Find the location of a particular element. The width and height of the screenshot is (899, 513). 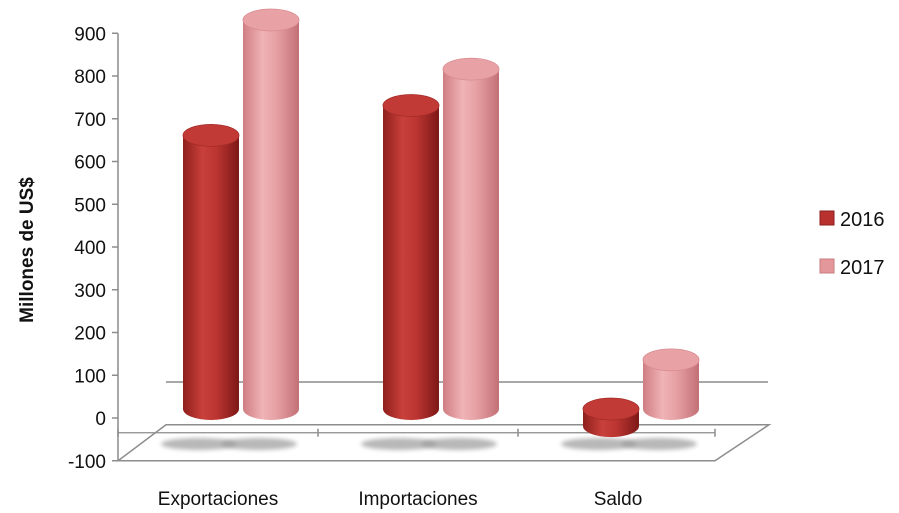

bar-shadows is located at coordinates (429, 444).